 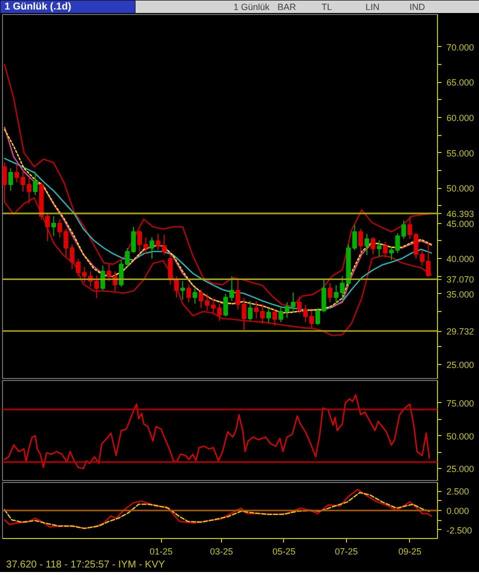 What do you see at coordinates (460, 117) in the screenshot?
I see `y-tick-label: 60.000` at bounding box center [460, 117].